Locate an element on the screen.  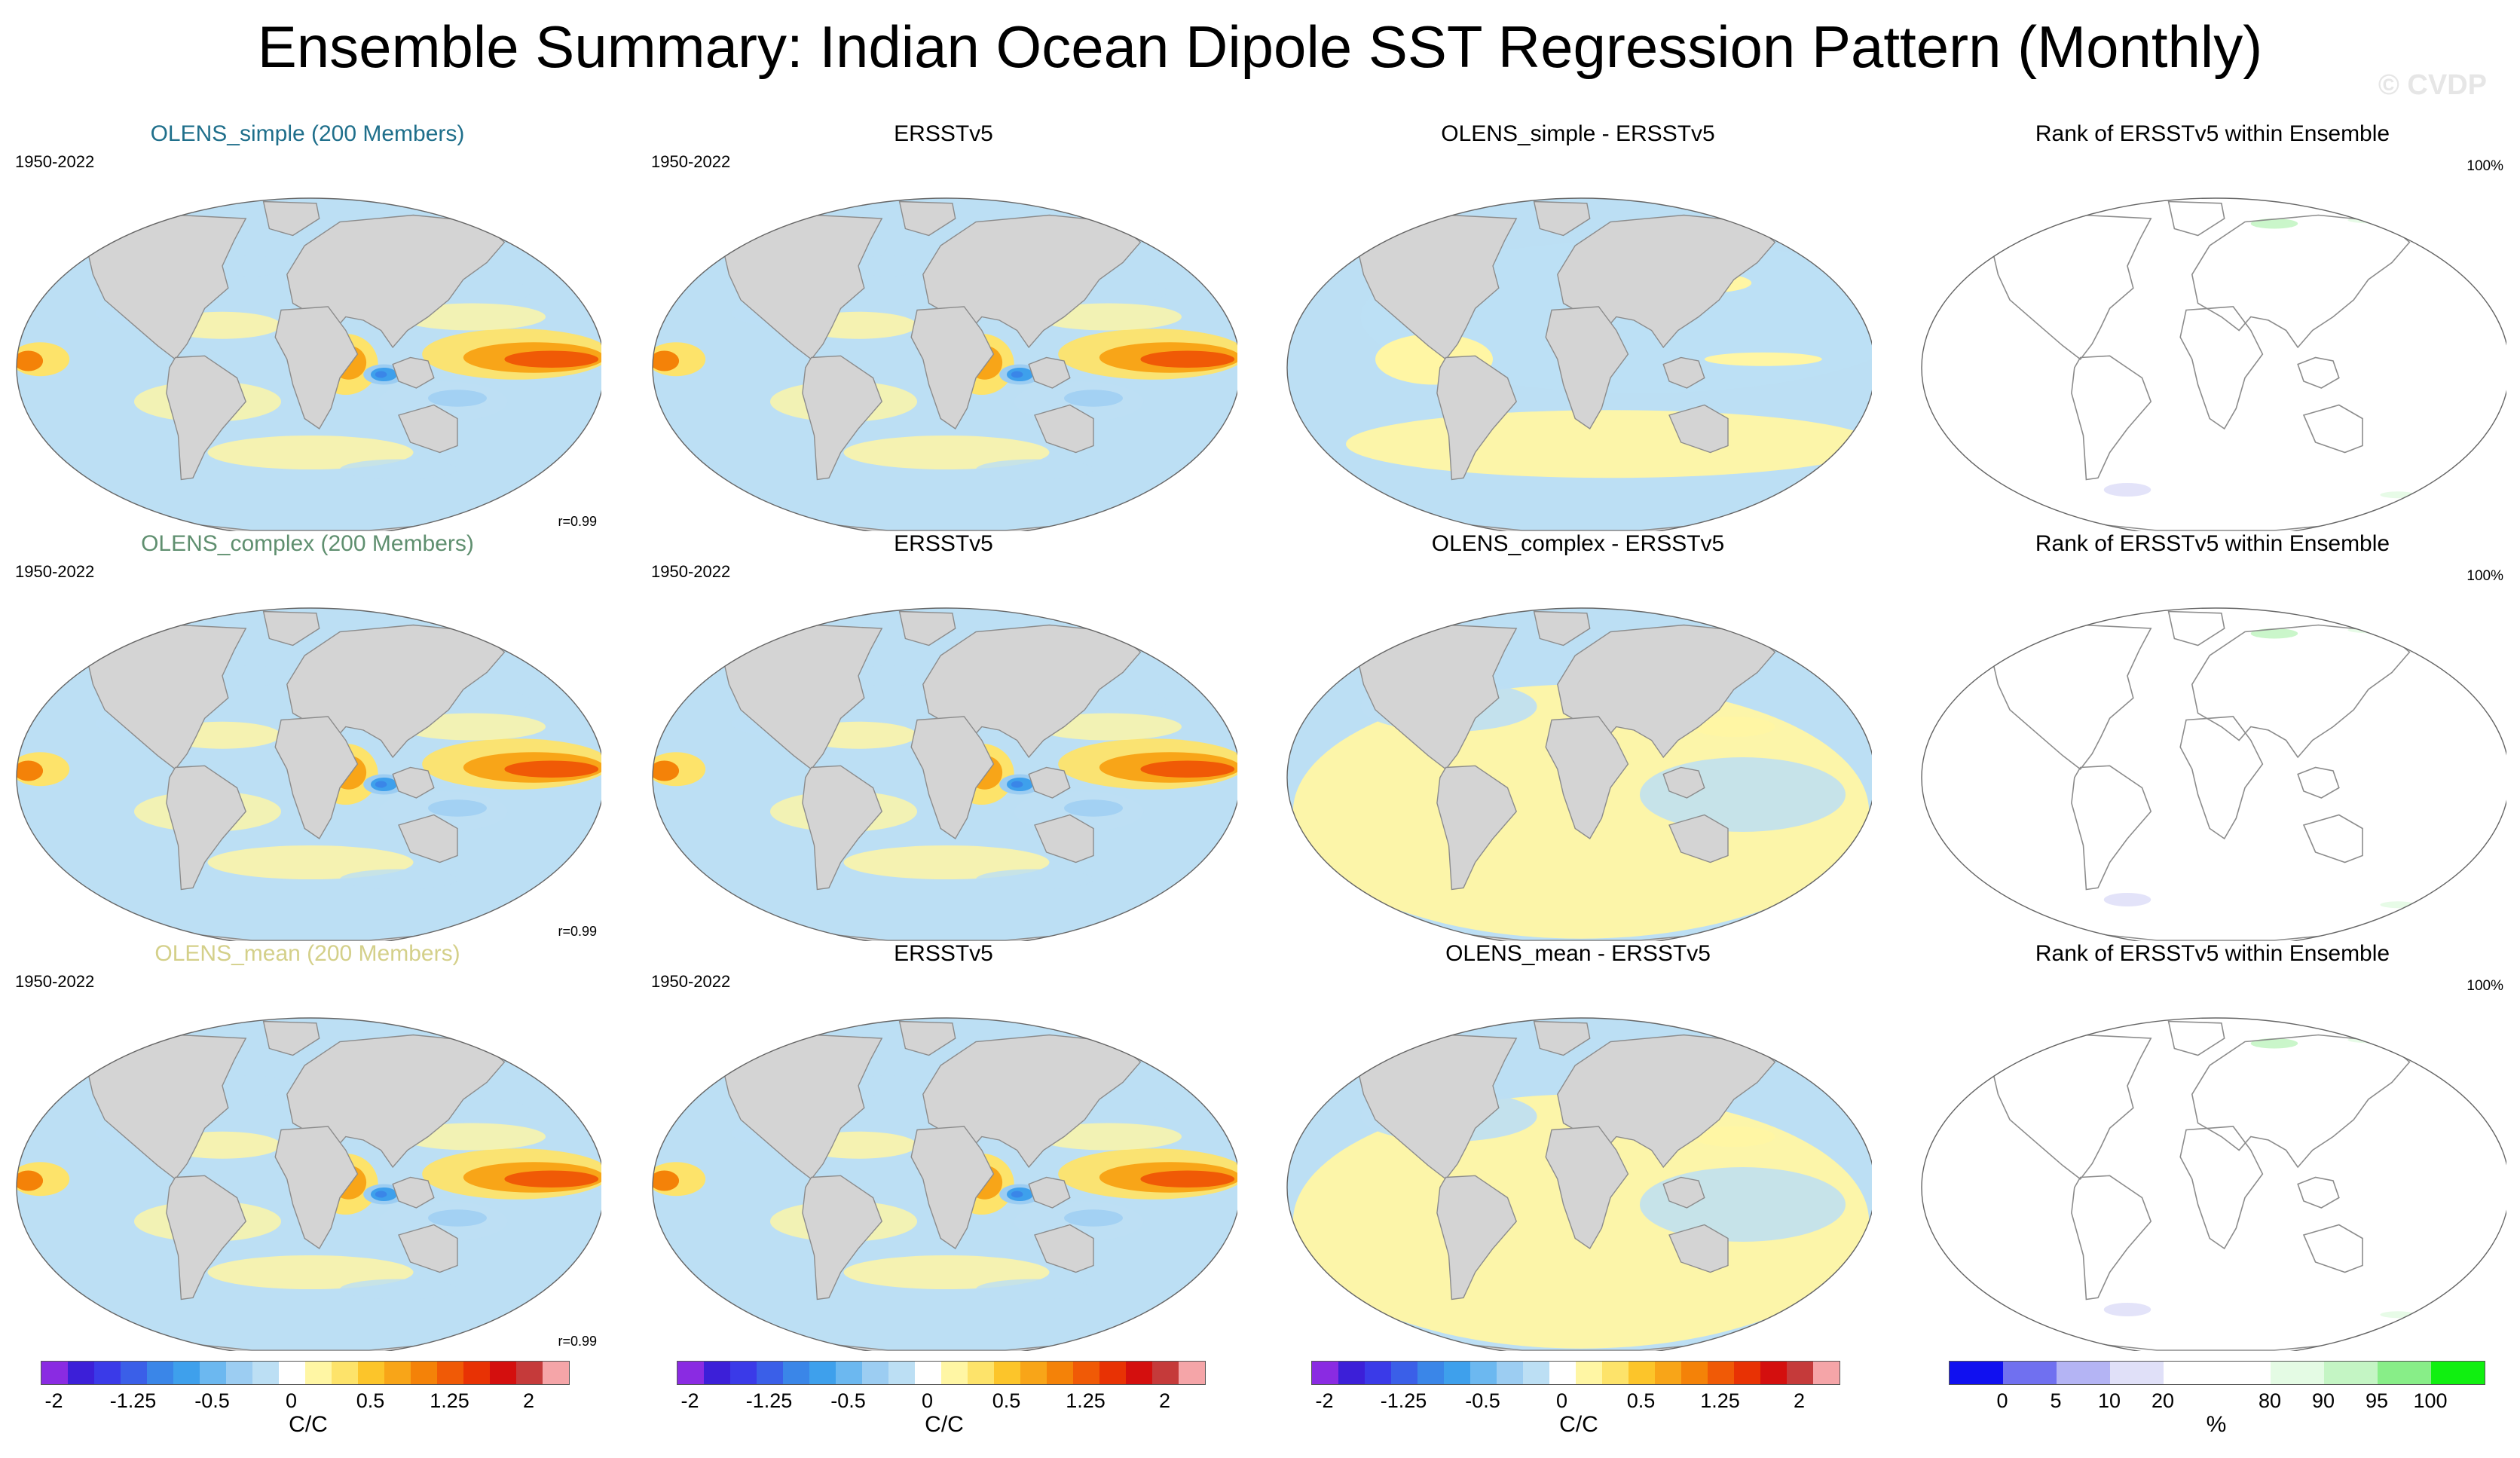
colorbar-unit: C/C is located at coordinates (308, 1424).